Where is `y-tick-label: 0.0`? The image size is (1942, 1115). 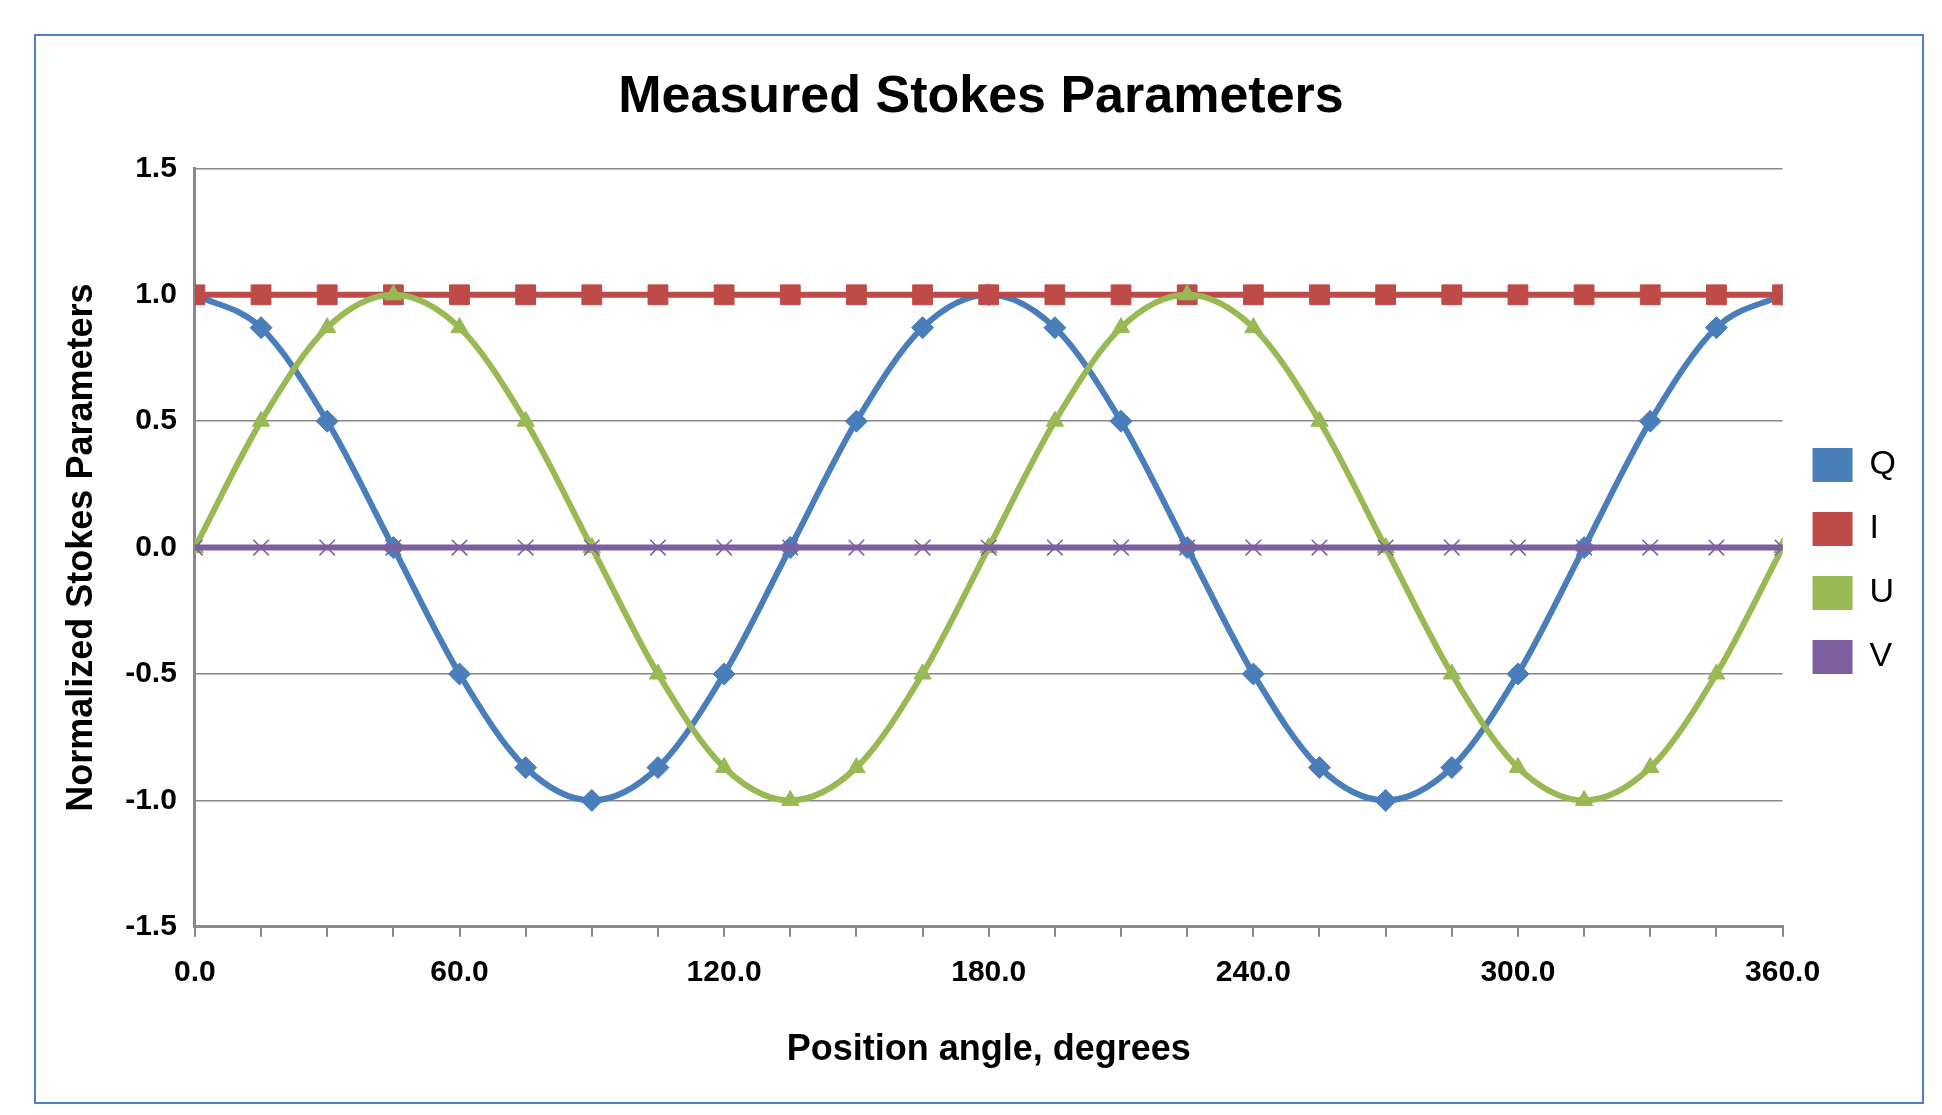
y-tick-label: 0.0 is located at coordinates (156, 545).